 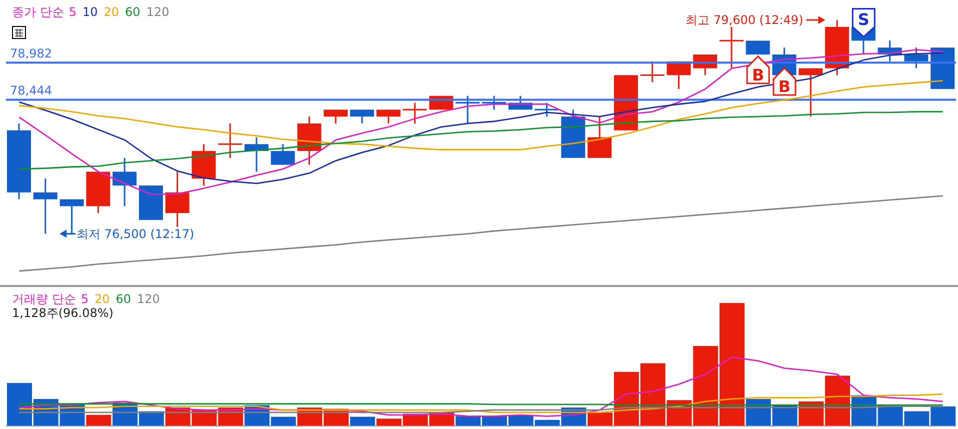 What do you see at coordinates (135, 233) in the screenshot?
I see `annotation: 최저 76,500 (12:17)` at bounding box center [135, 233].